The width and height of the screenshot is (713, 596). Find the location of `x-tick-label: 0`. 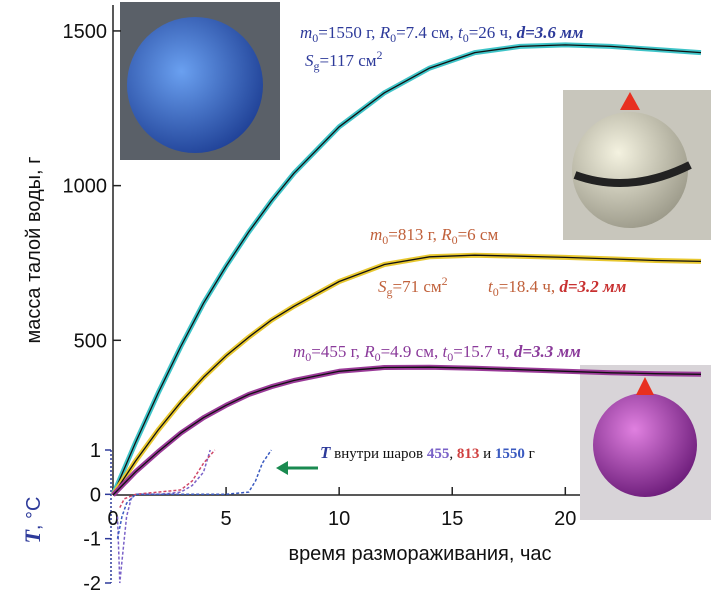

x-tick-label: 0 is located at coordinates (112, 519).